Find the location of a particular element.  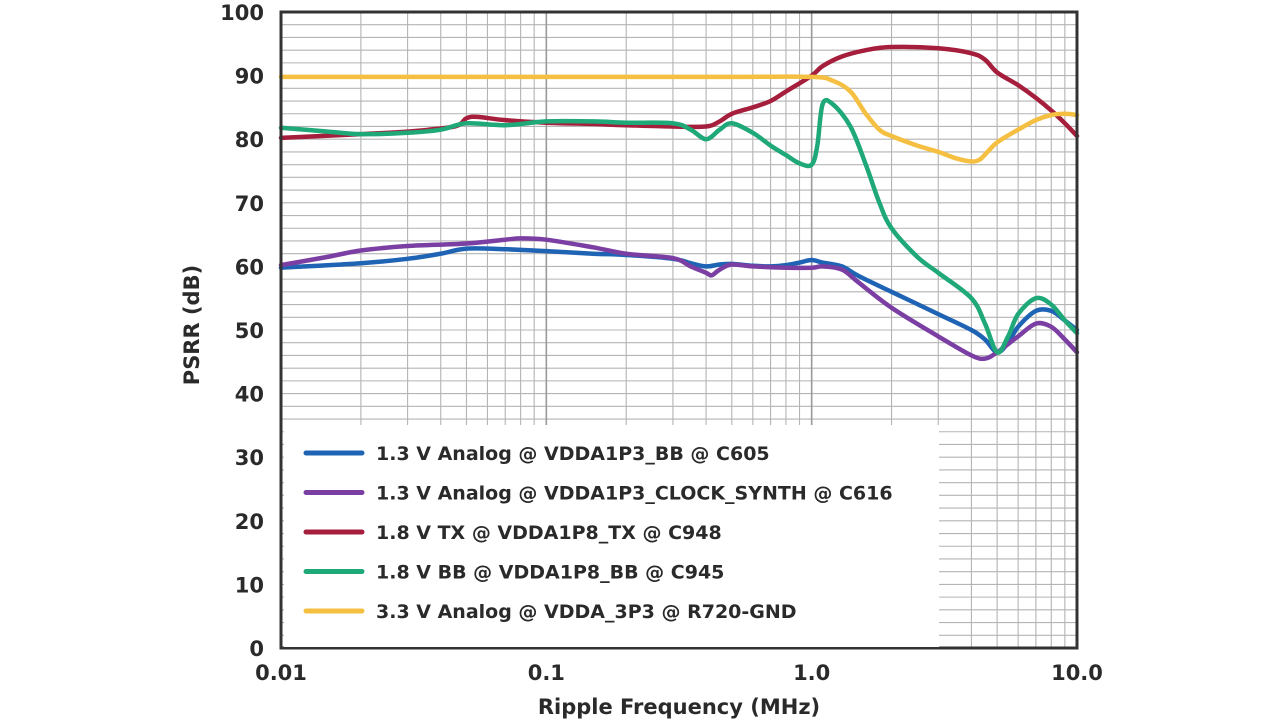

x-axis-ticks: 0.01 0.1 1.0 10.0 is located at coordinates (679, 673).